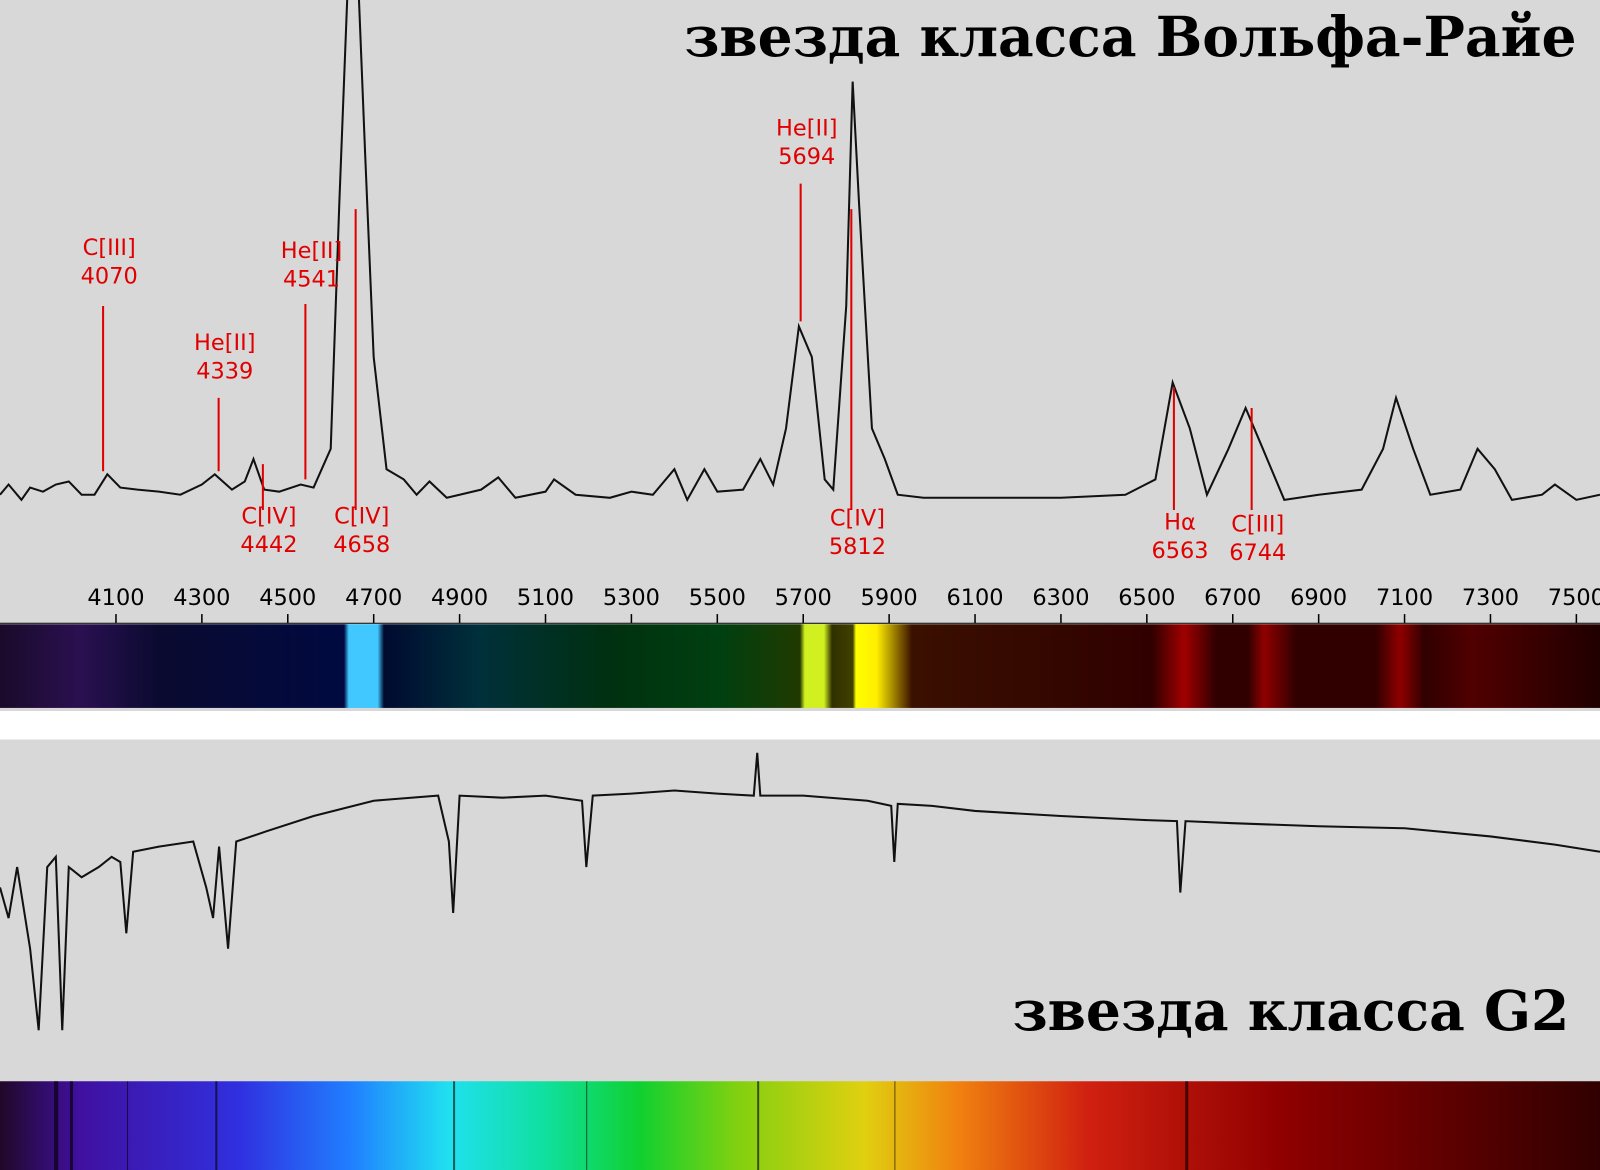 The width and height of the screenshot is (1600, 1170). I want to click on x-tick-label: 7500, so click(1574, 598).